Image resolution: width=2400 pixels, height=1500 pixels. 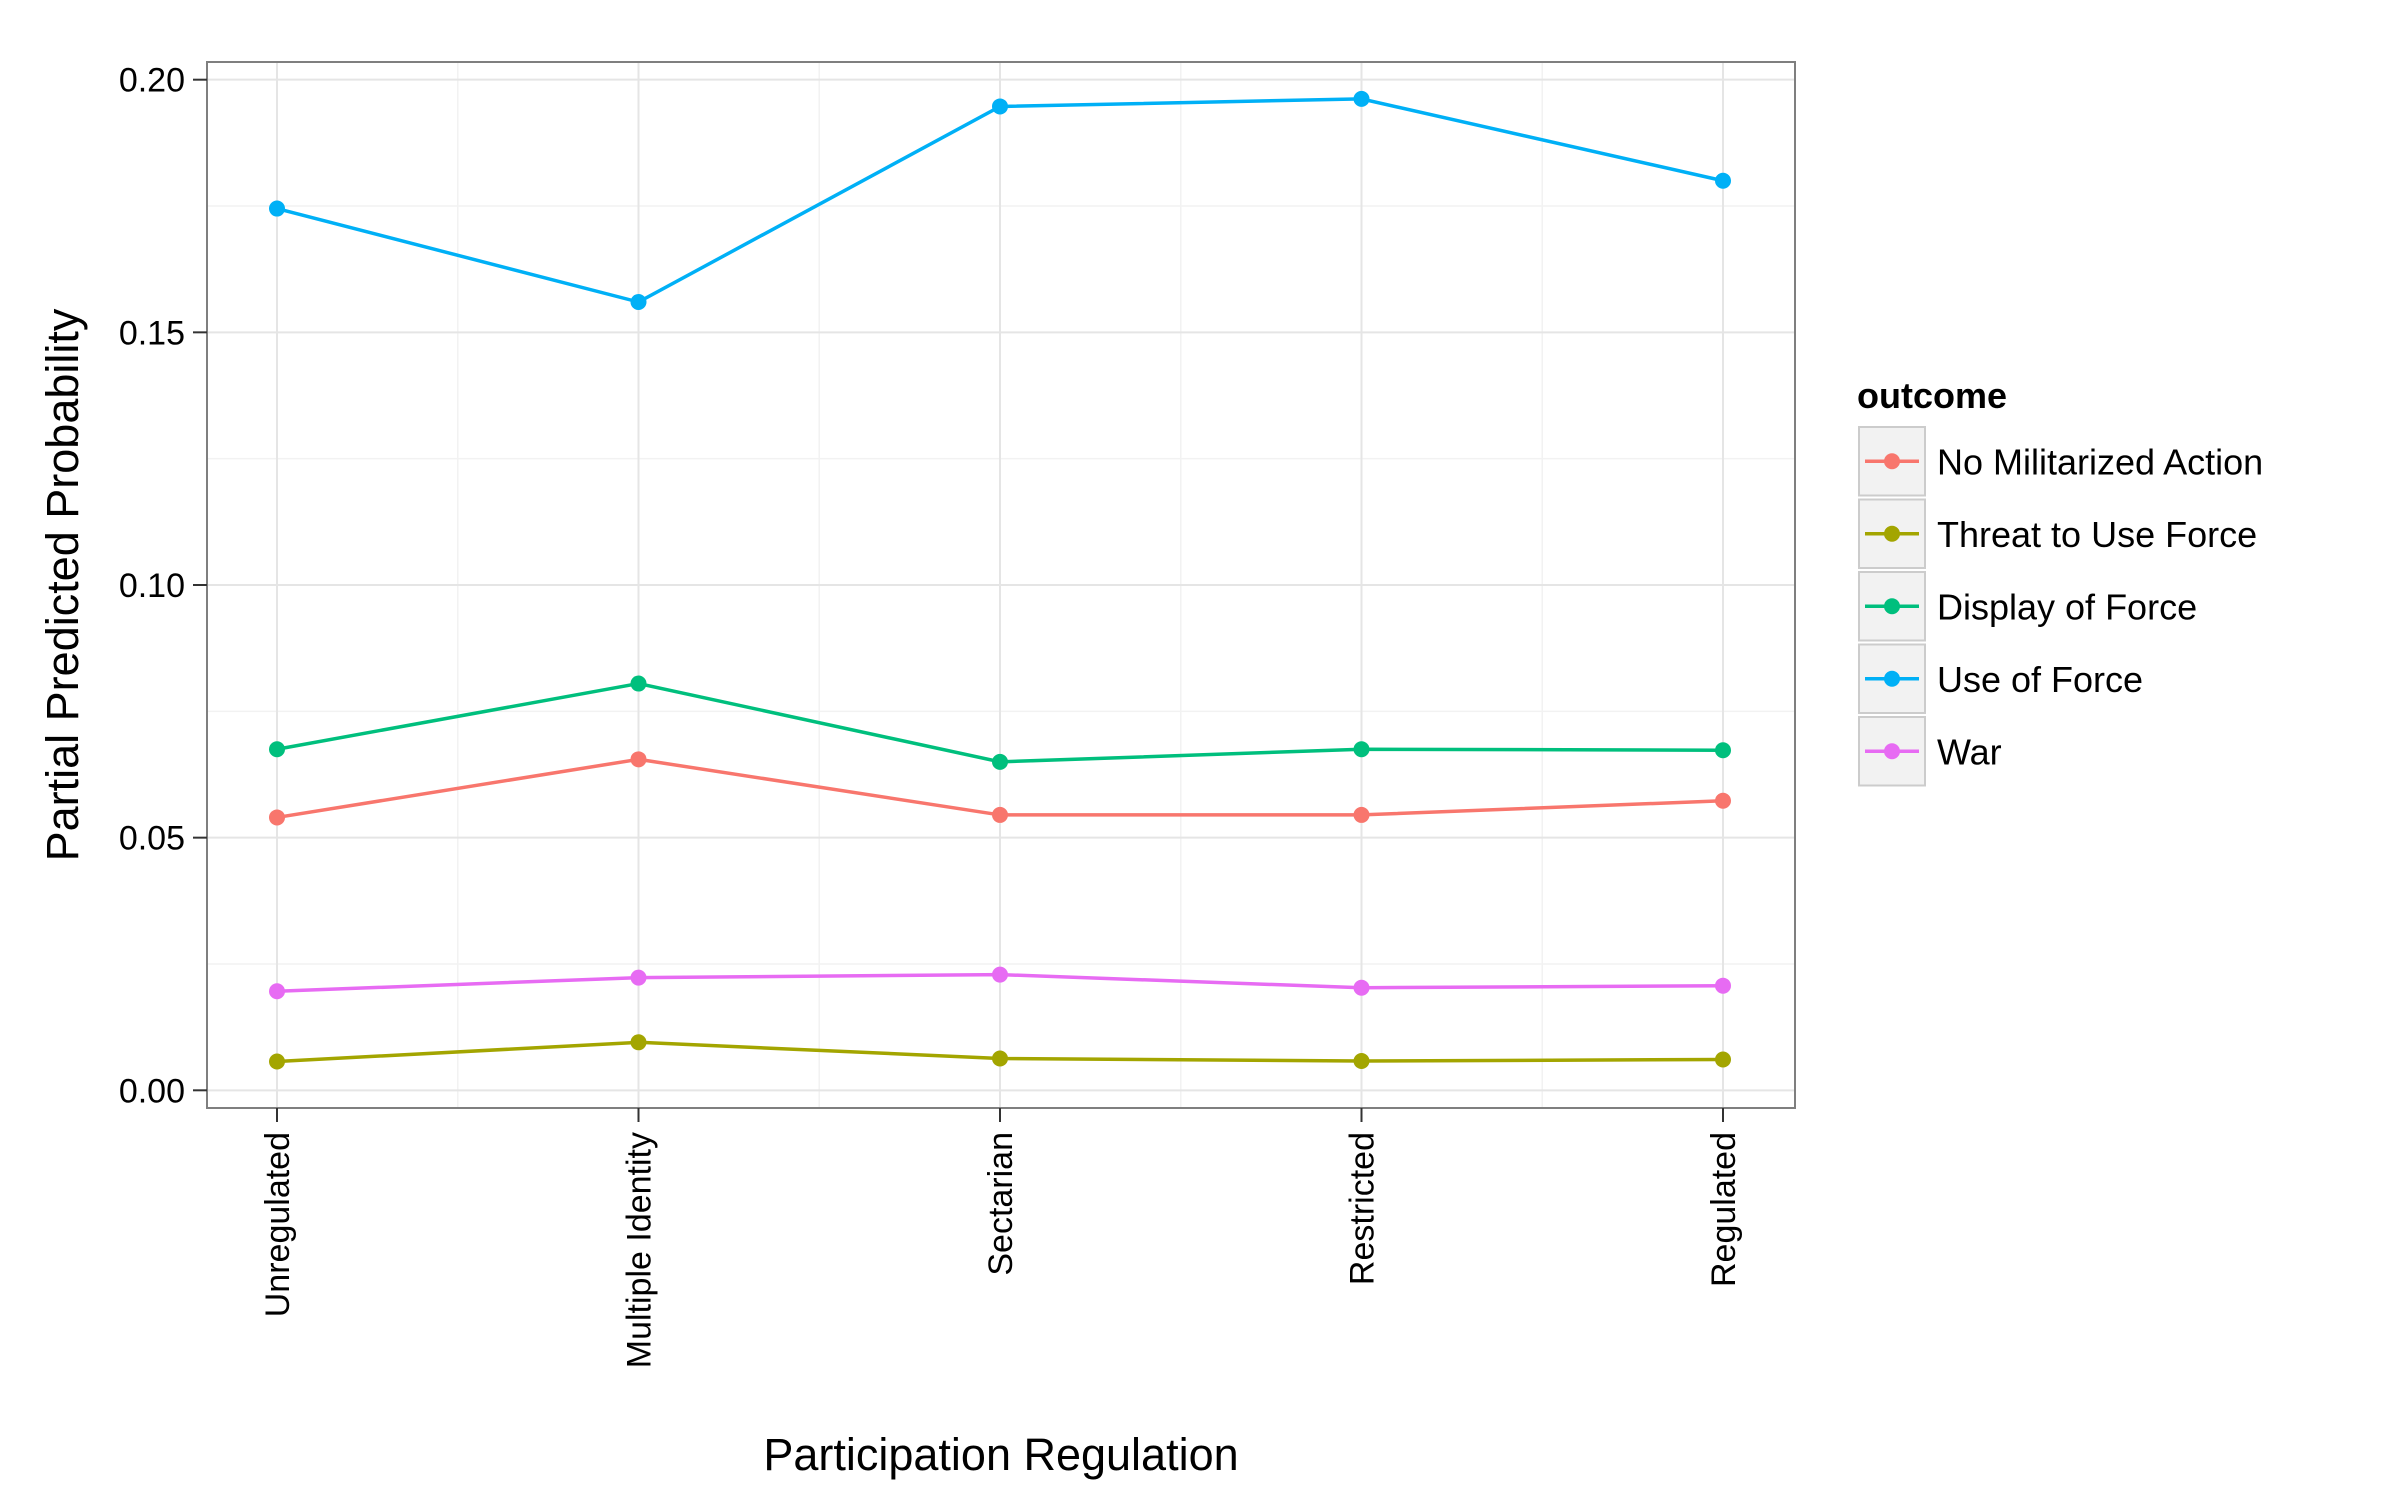 I want to click on series-threat-to-use-force, so click(x=1000, y=1052).